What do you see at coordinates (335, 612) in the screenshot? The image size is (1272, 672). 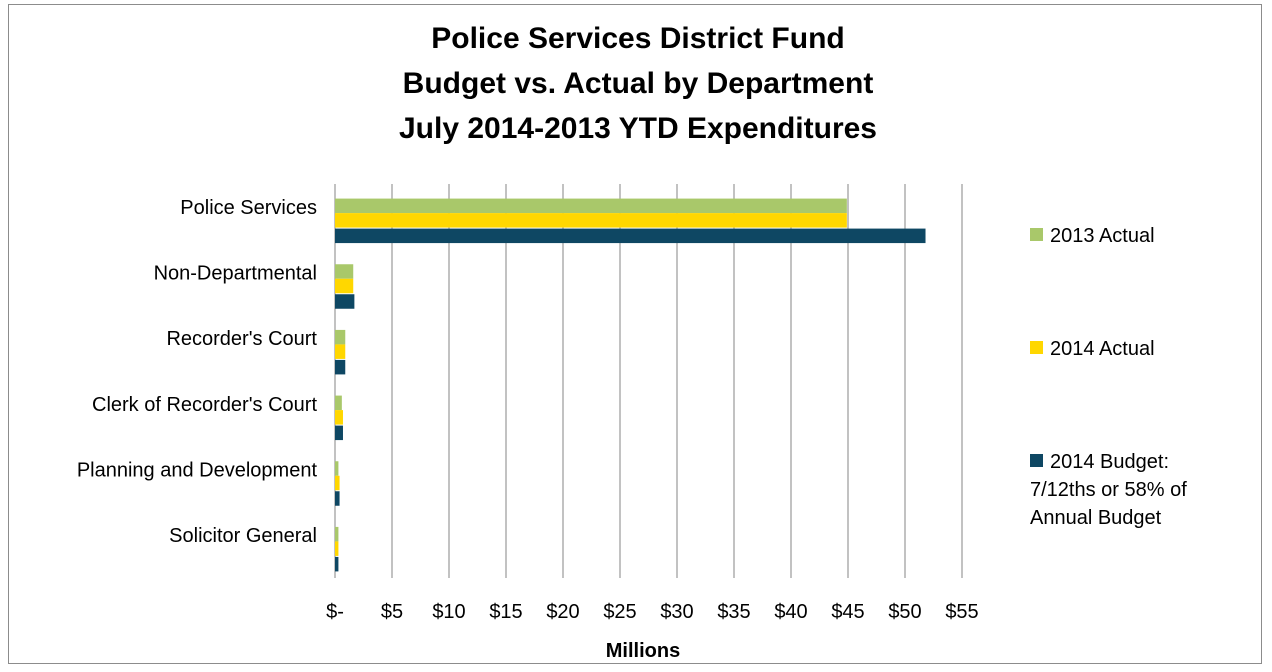 I see `x-tick-label: $-` at bounding box center [335, 612].